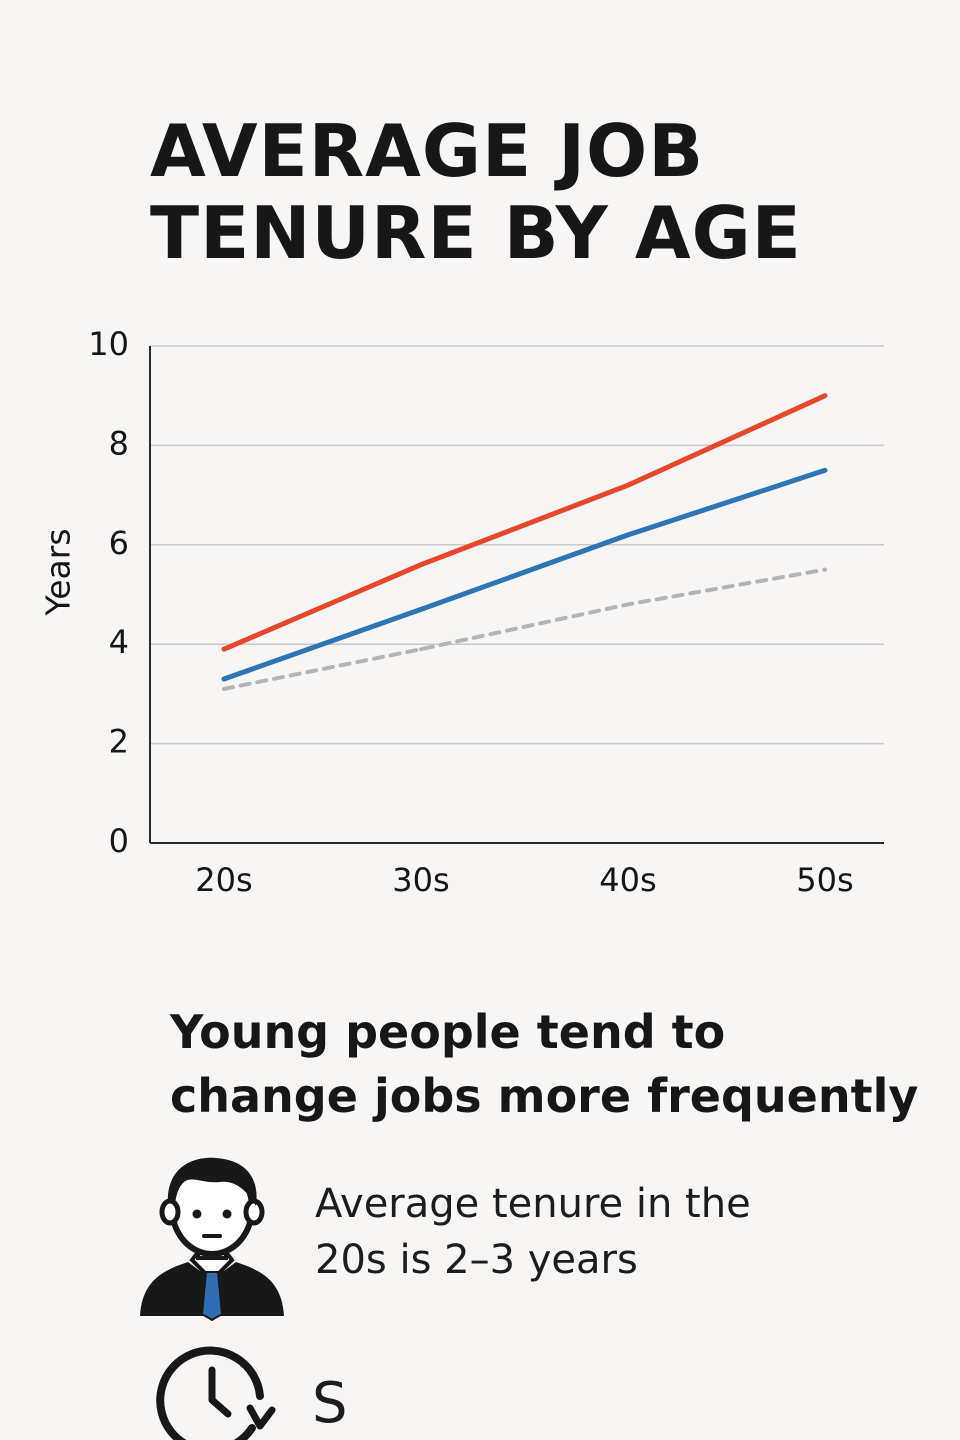 This screenshot has height=1440, width=960. I want to click on y-tick-label: 10, so click(108, 344).